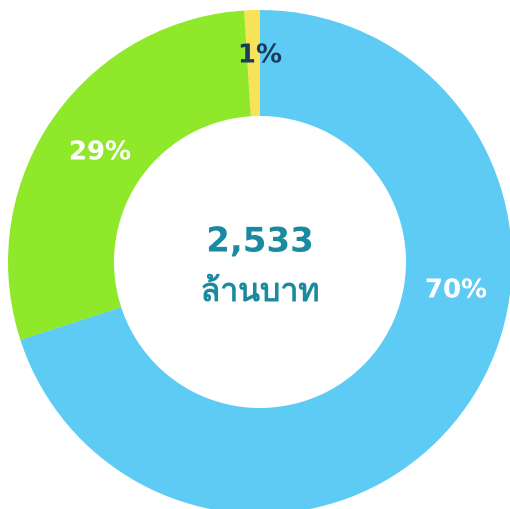  I want to click on slice, so click(252, 63).